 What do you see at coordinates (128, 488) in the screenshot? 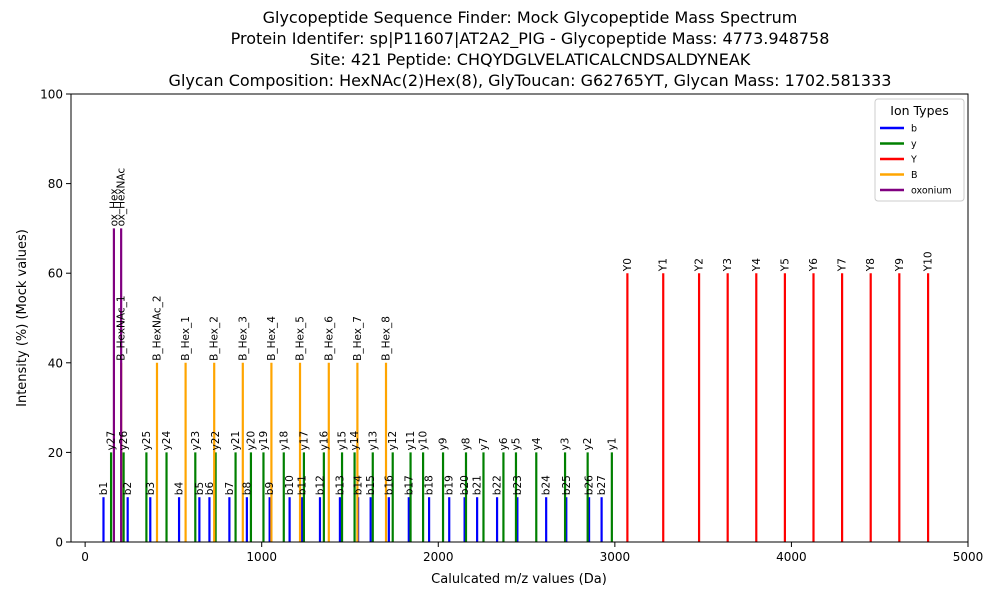
I see `peak-label-b2: b2` at bounding box center [128, 488].